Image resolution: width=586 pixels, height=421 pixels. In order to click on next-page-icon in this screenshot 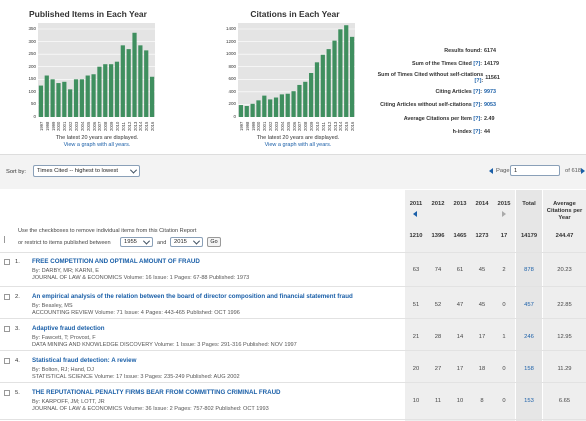, I will do `click(583, 171)`.